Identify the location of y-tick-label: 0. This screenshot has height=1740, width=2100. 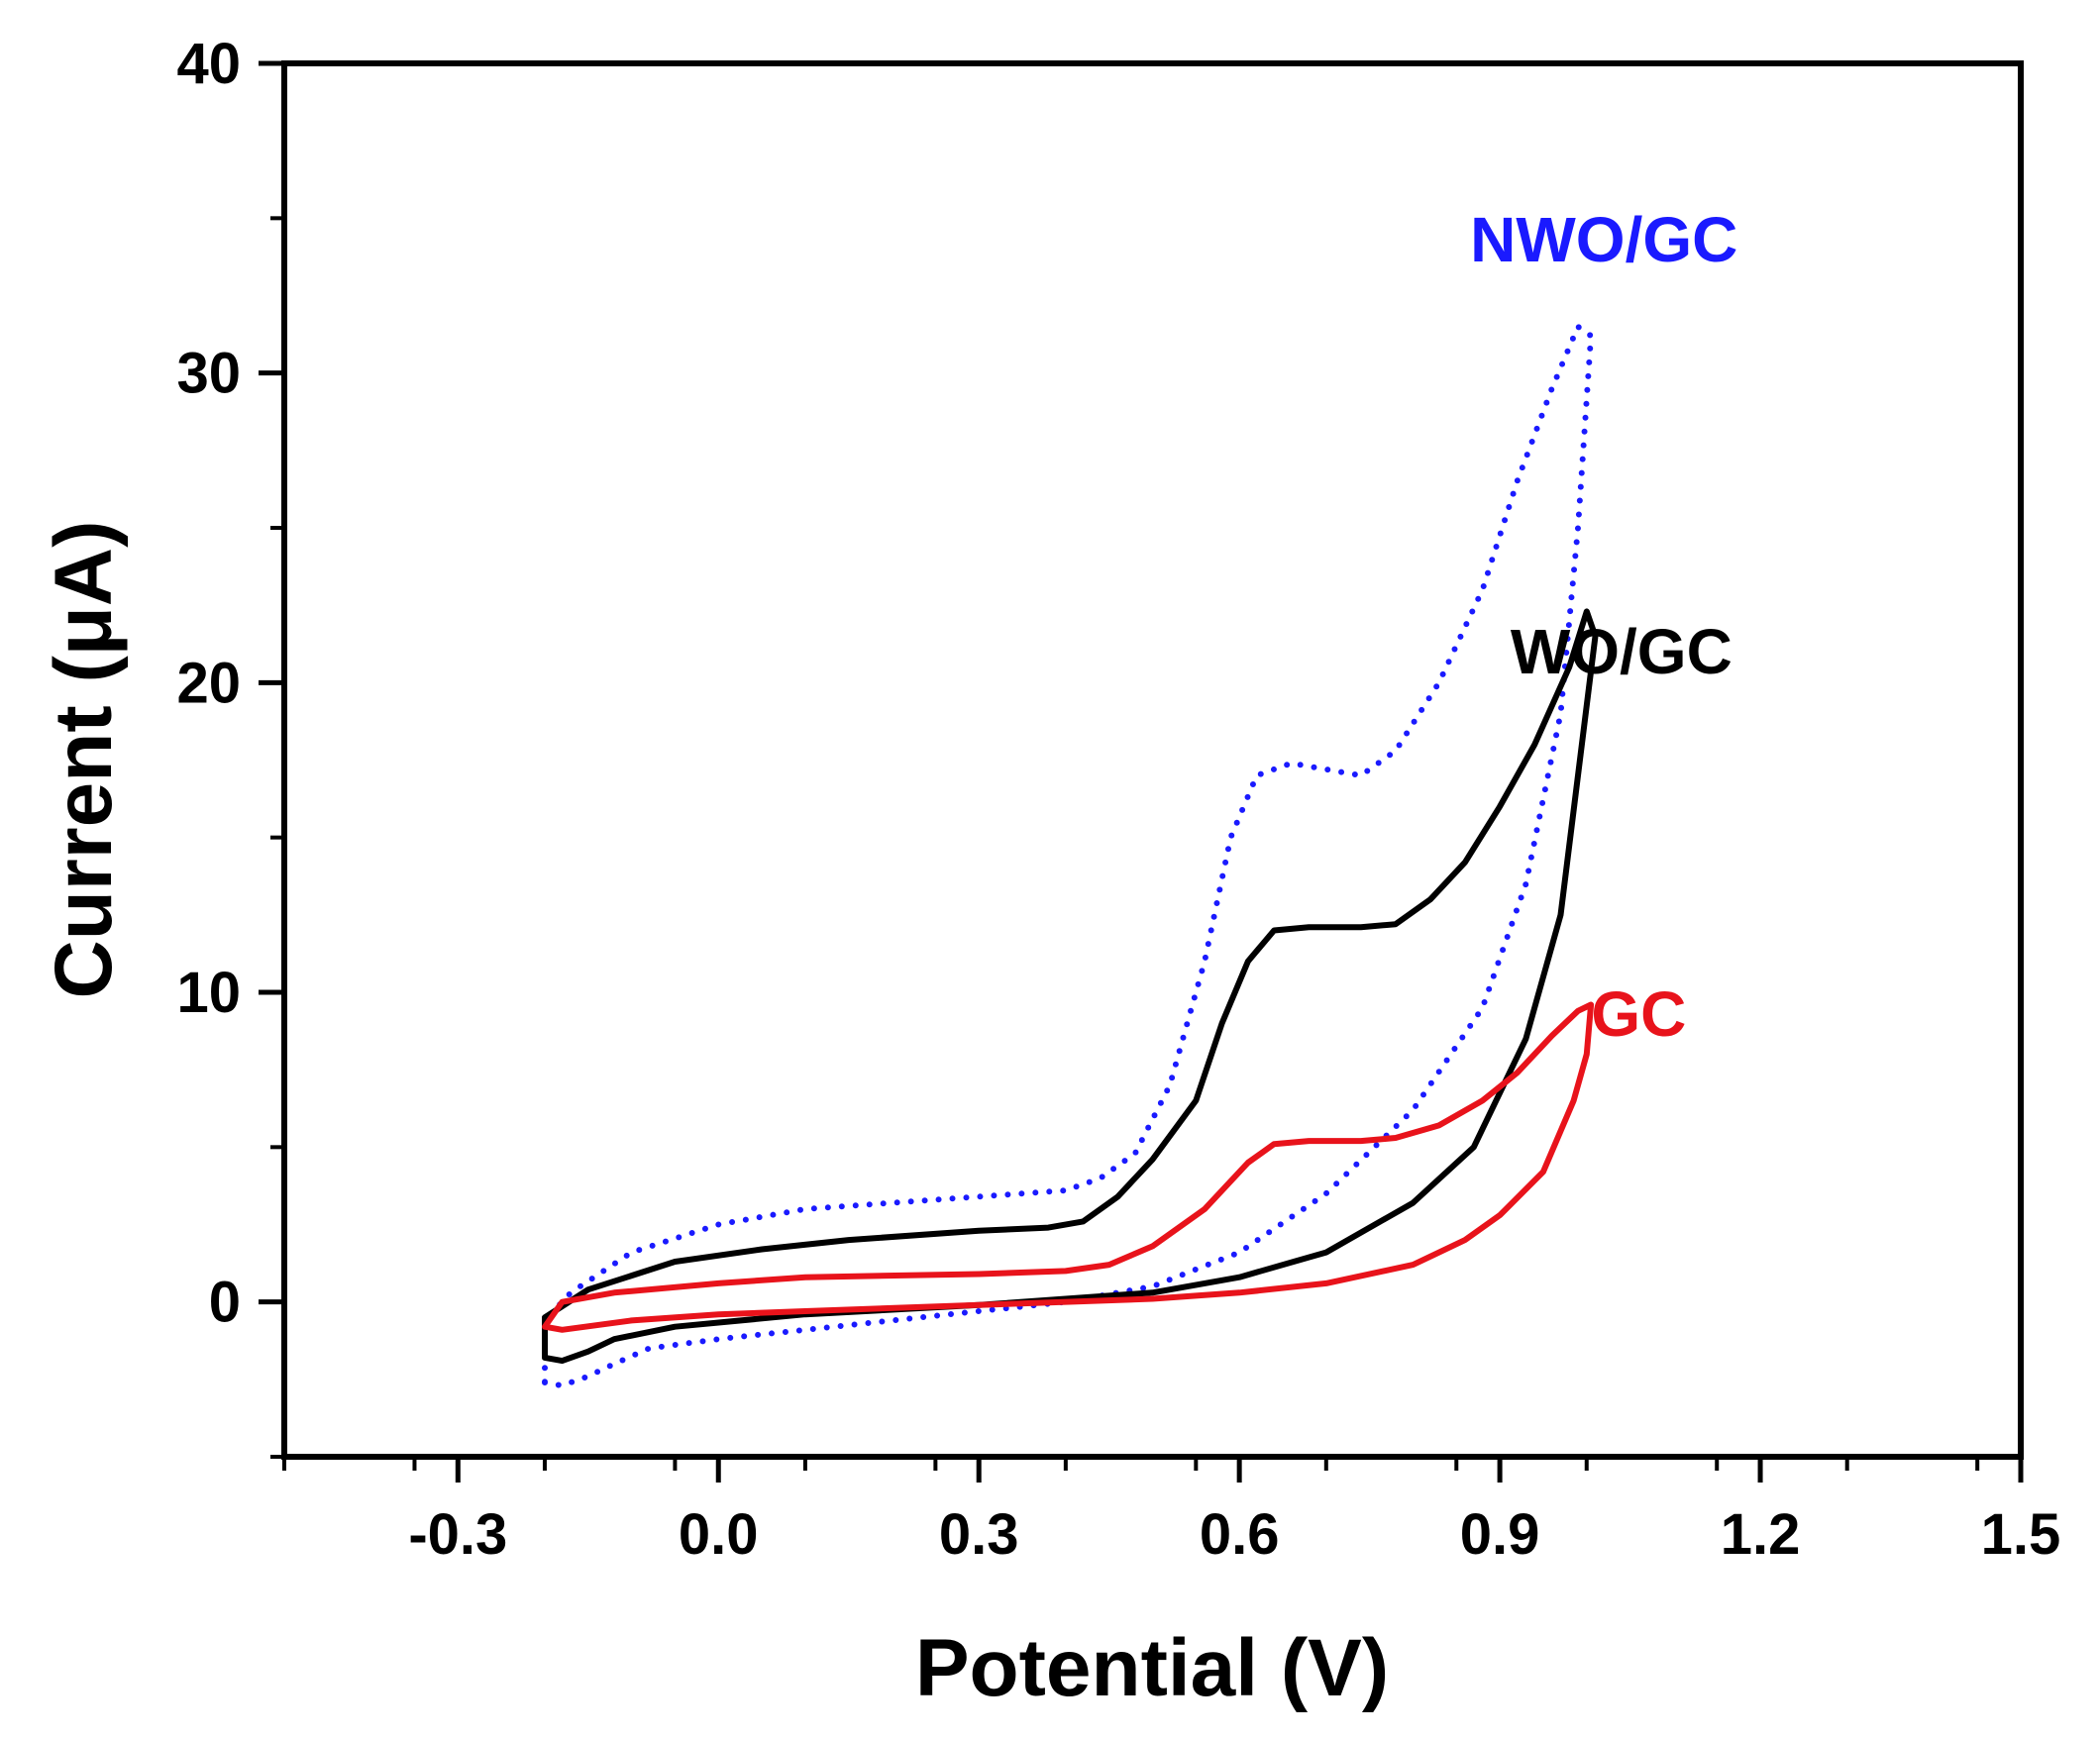
(225, 1303).